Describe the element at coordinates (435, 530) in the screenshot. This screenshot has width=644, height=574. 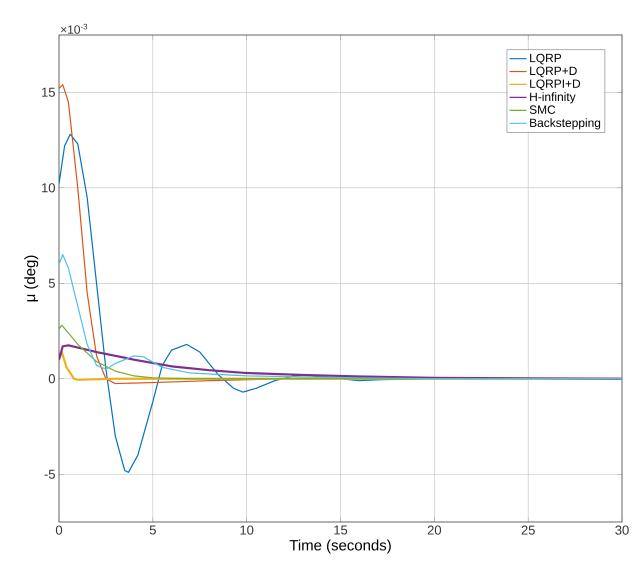
I see `x-tick-label: 20` at that location.